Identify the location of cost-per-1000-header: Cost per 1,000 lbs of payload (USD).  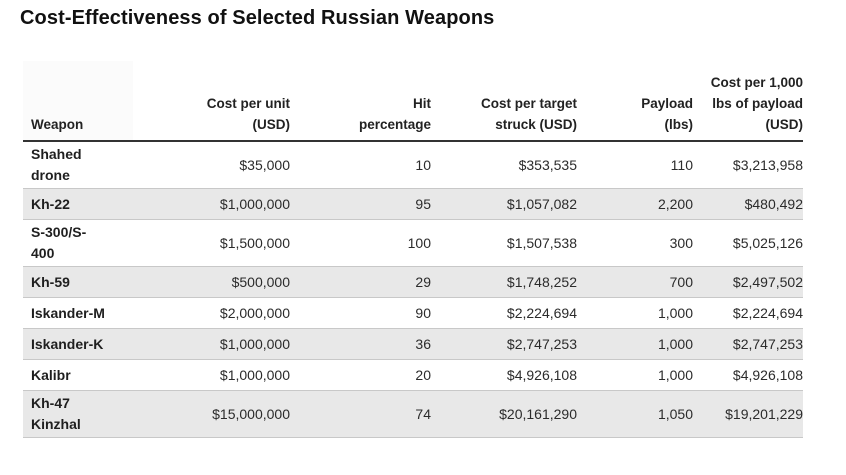
(748, 100).